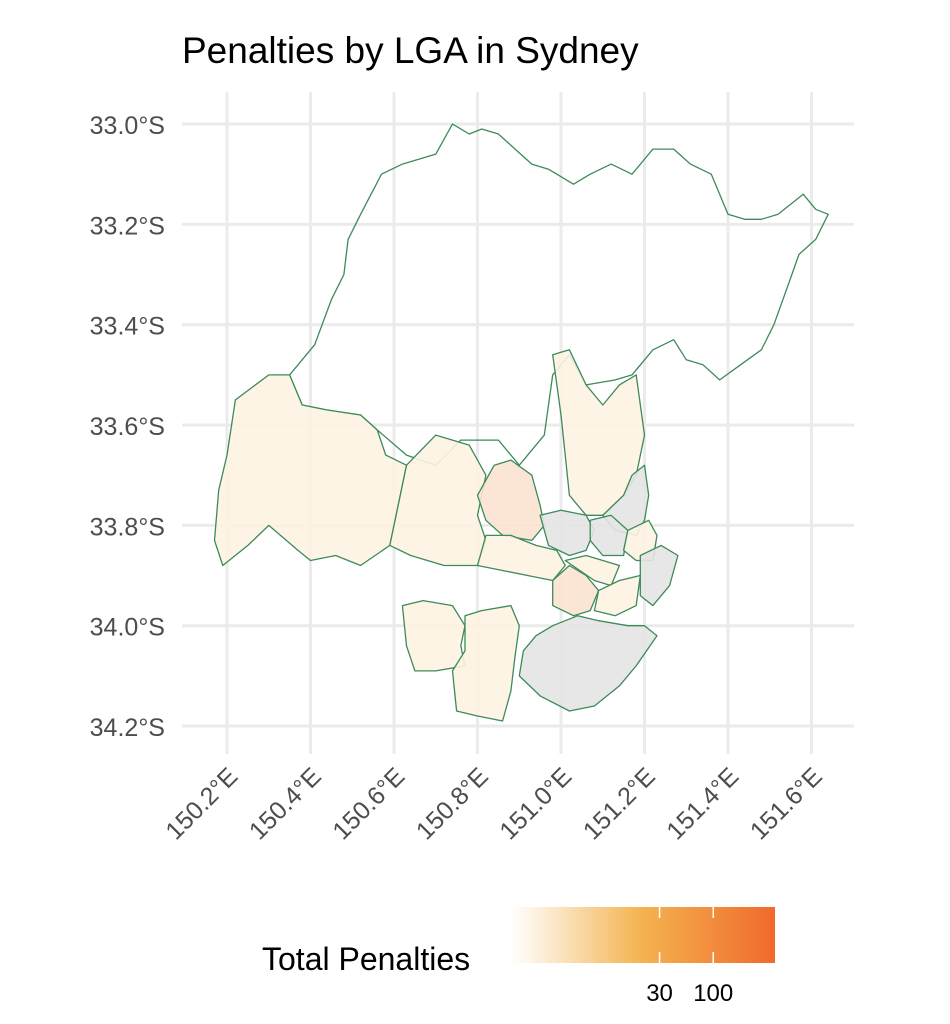  I want to click on x-tick-label: 151.4°E, so click(702, 803).